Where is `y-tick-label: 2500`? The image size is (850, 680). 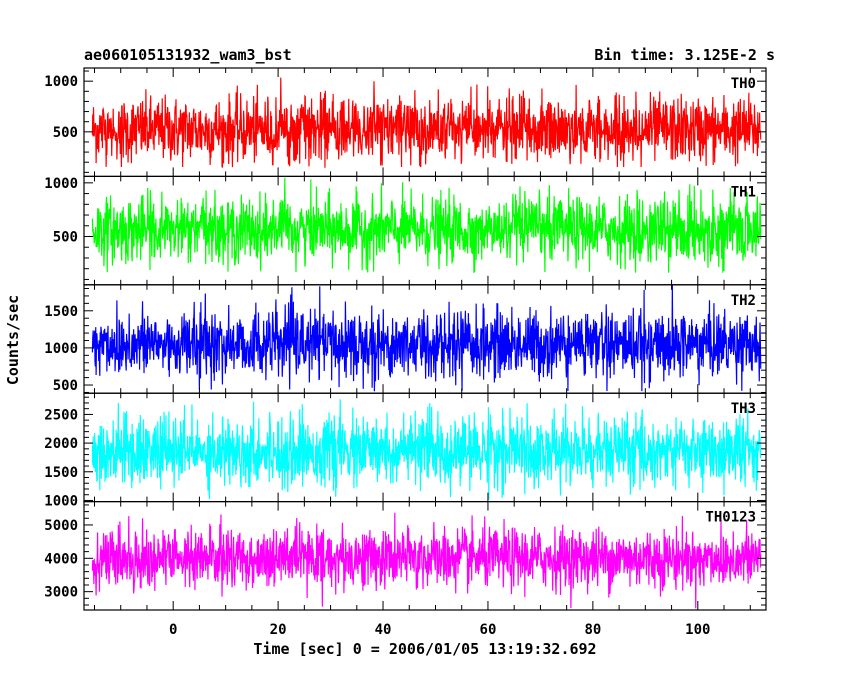
y-tick-label: 2500 is located at coordinates (61, 415).